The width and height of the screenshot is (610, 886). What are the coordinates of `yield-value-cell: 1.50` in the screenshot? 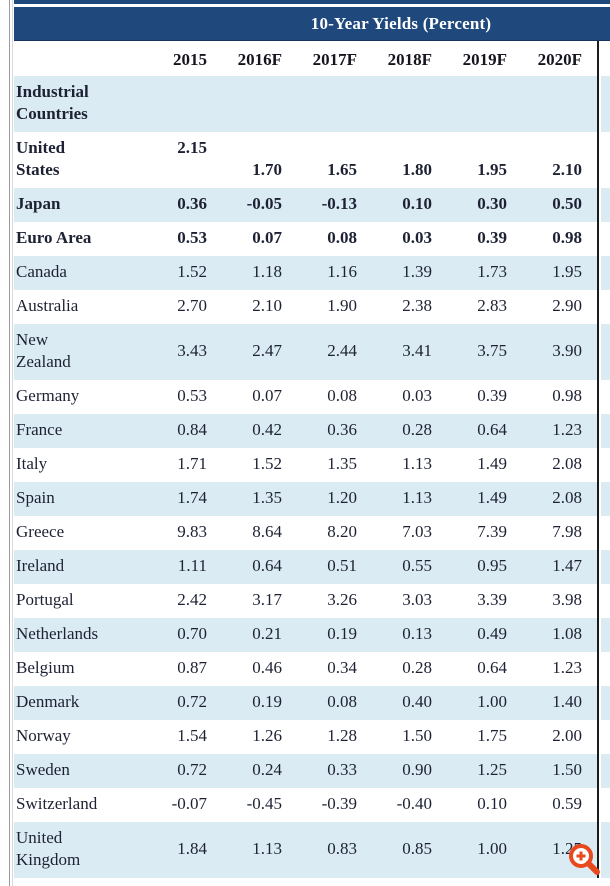 It's located at (417, 735).